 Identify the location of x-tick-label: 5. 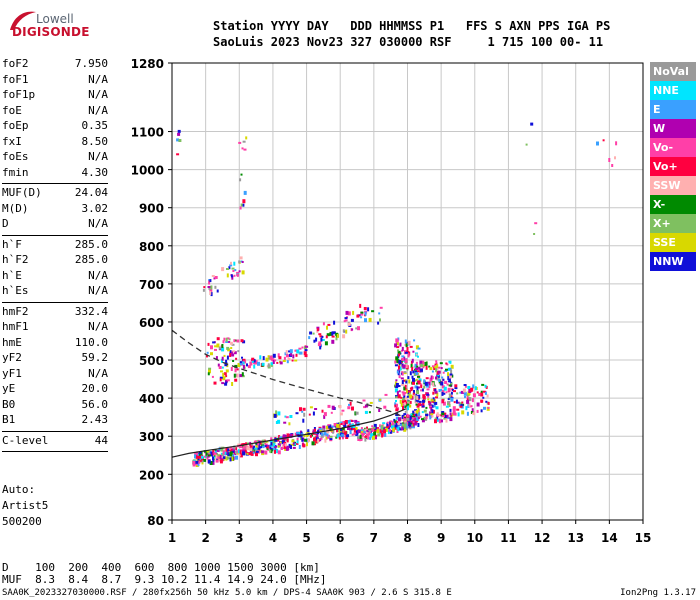
(306, 538).